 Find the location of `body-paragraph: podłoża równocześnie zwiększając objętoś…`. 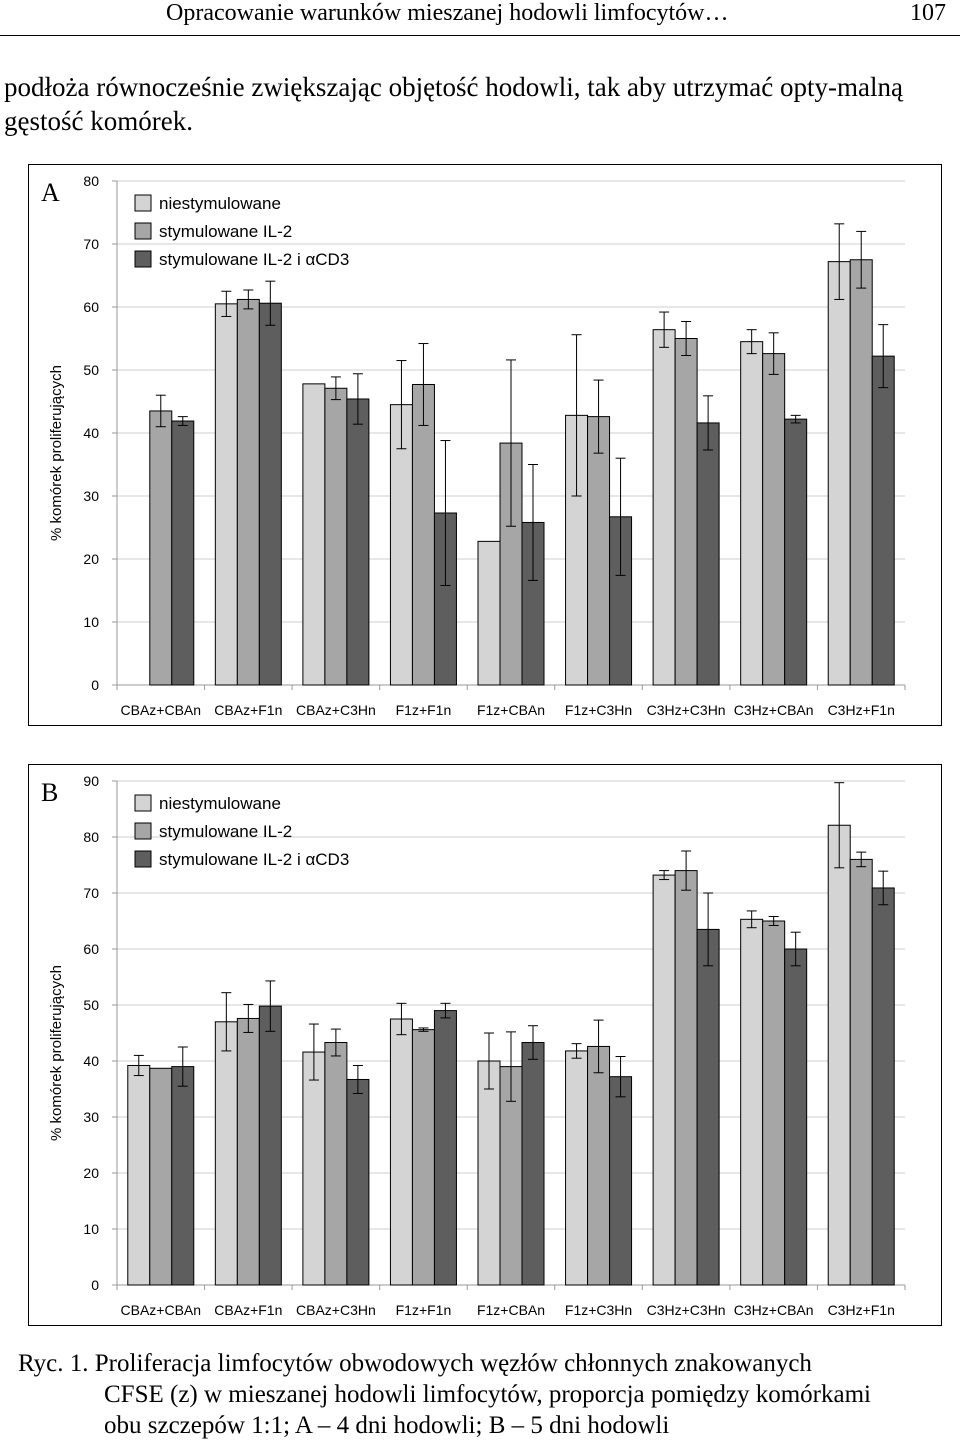

body-paragraph: podłoża równocześnie zwiększając objętoś… is located at coordinates (453, 104).